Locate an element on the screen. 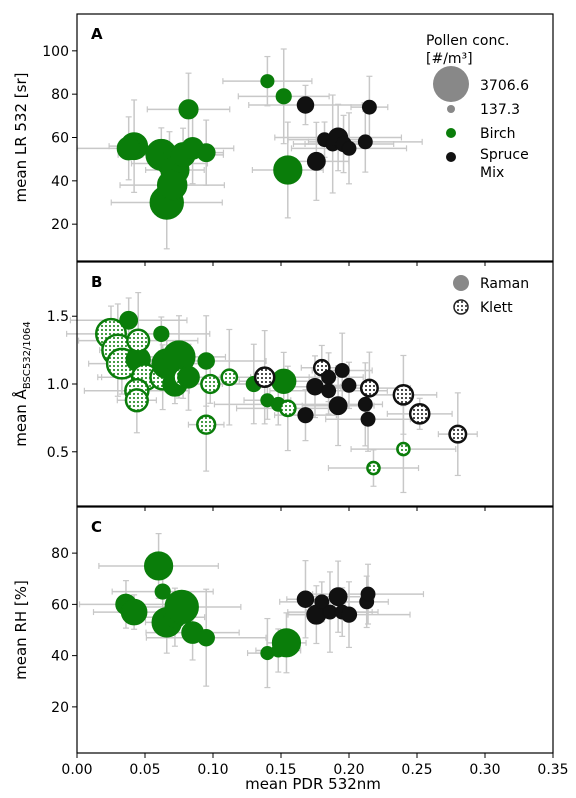  y-axis-label: mean RH [%] is located at coordinates (21, 630).